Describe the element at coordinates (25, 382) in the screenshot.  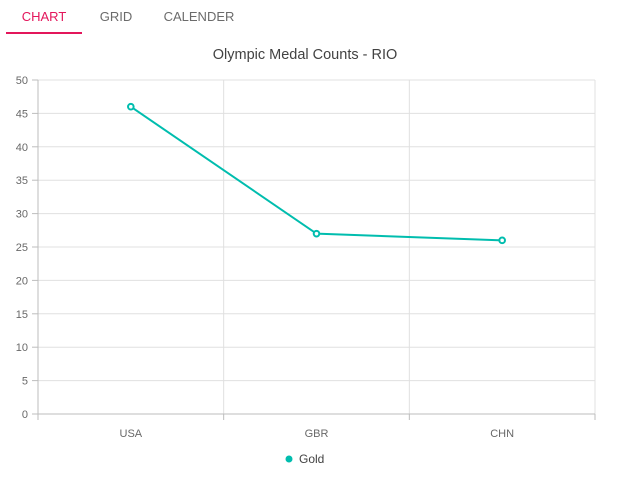
I see `y-tick-label: 5` at that location.